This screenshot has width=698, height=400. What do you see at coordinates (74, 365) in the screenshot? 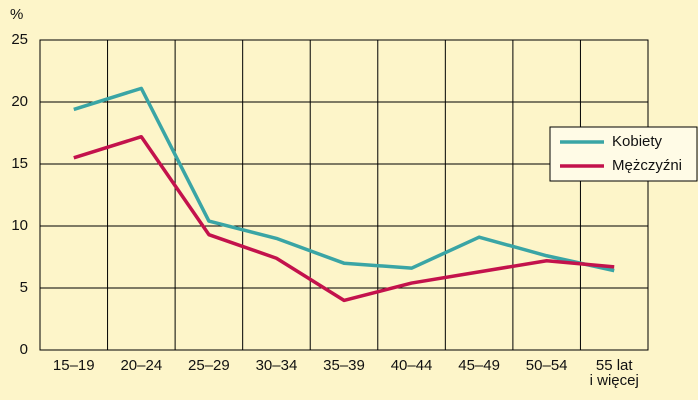
I see `x-tick-label: 15–19` at bounding box center [74, 365].